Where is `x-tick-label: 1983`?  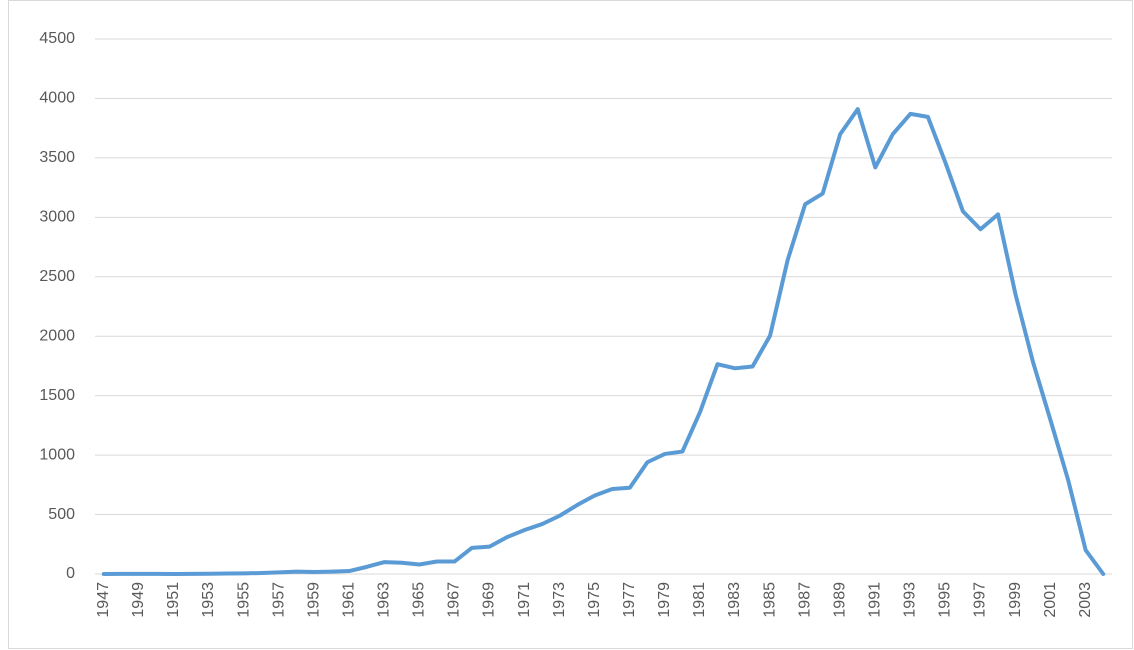
x-tick-label: 1983 is located at coordinates (734, 600).